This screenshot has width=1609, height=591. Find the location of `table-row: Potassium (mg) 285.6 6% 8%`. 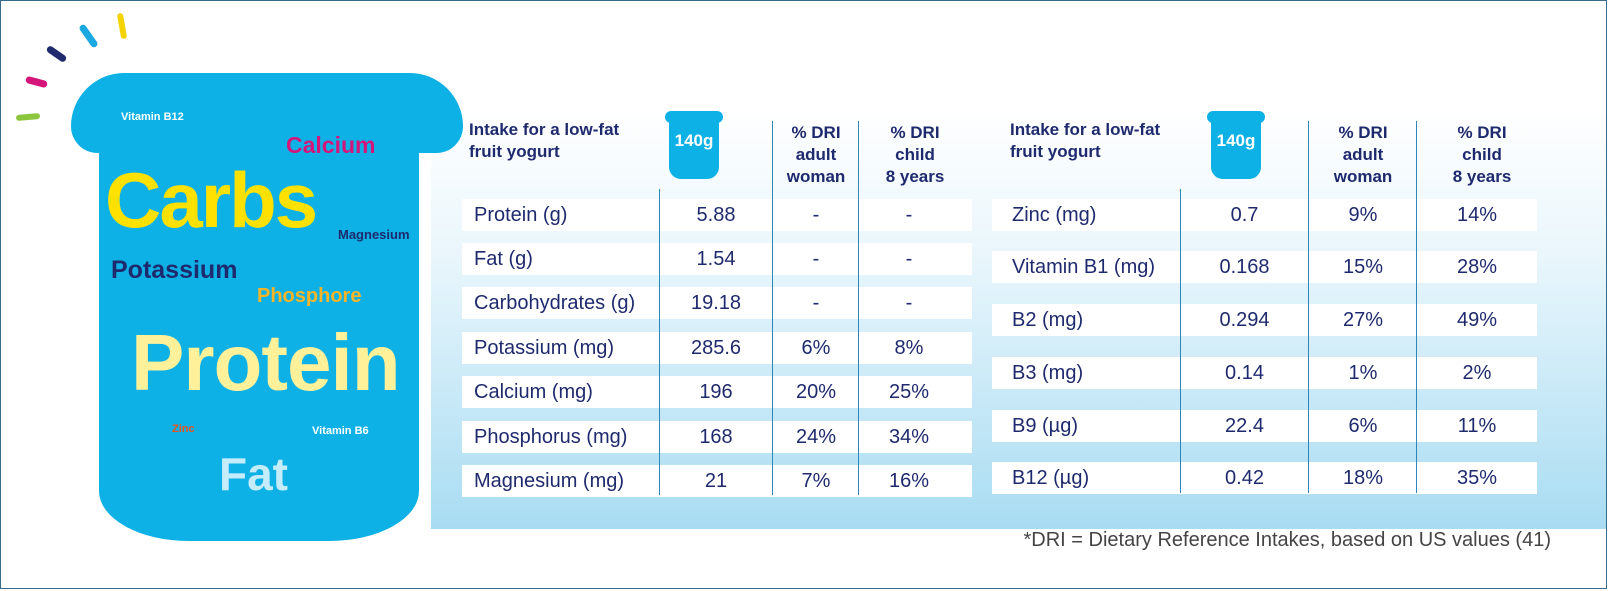

table-row: Potassium (mg) 285.6 6% 8% is located at coordinates (717, 348).